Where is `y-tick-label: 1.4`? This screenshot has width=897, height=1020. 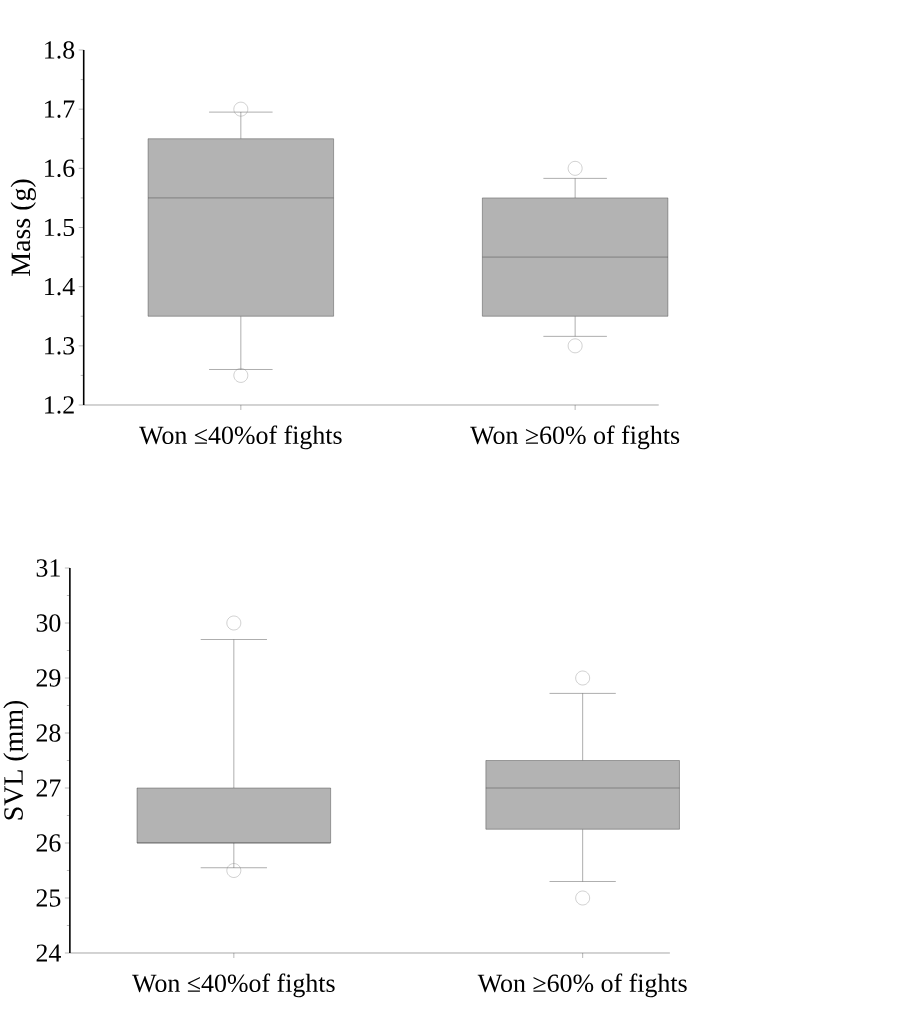 y-tick-label: 1.4 is located at coordinates (60, 286).